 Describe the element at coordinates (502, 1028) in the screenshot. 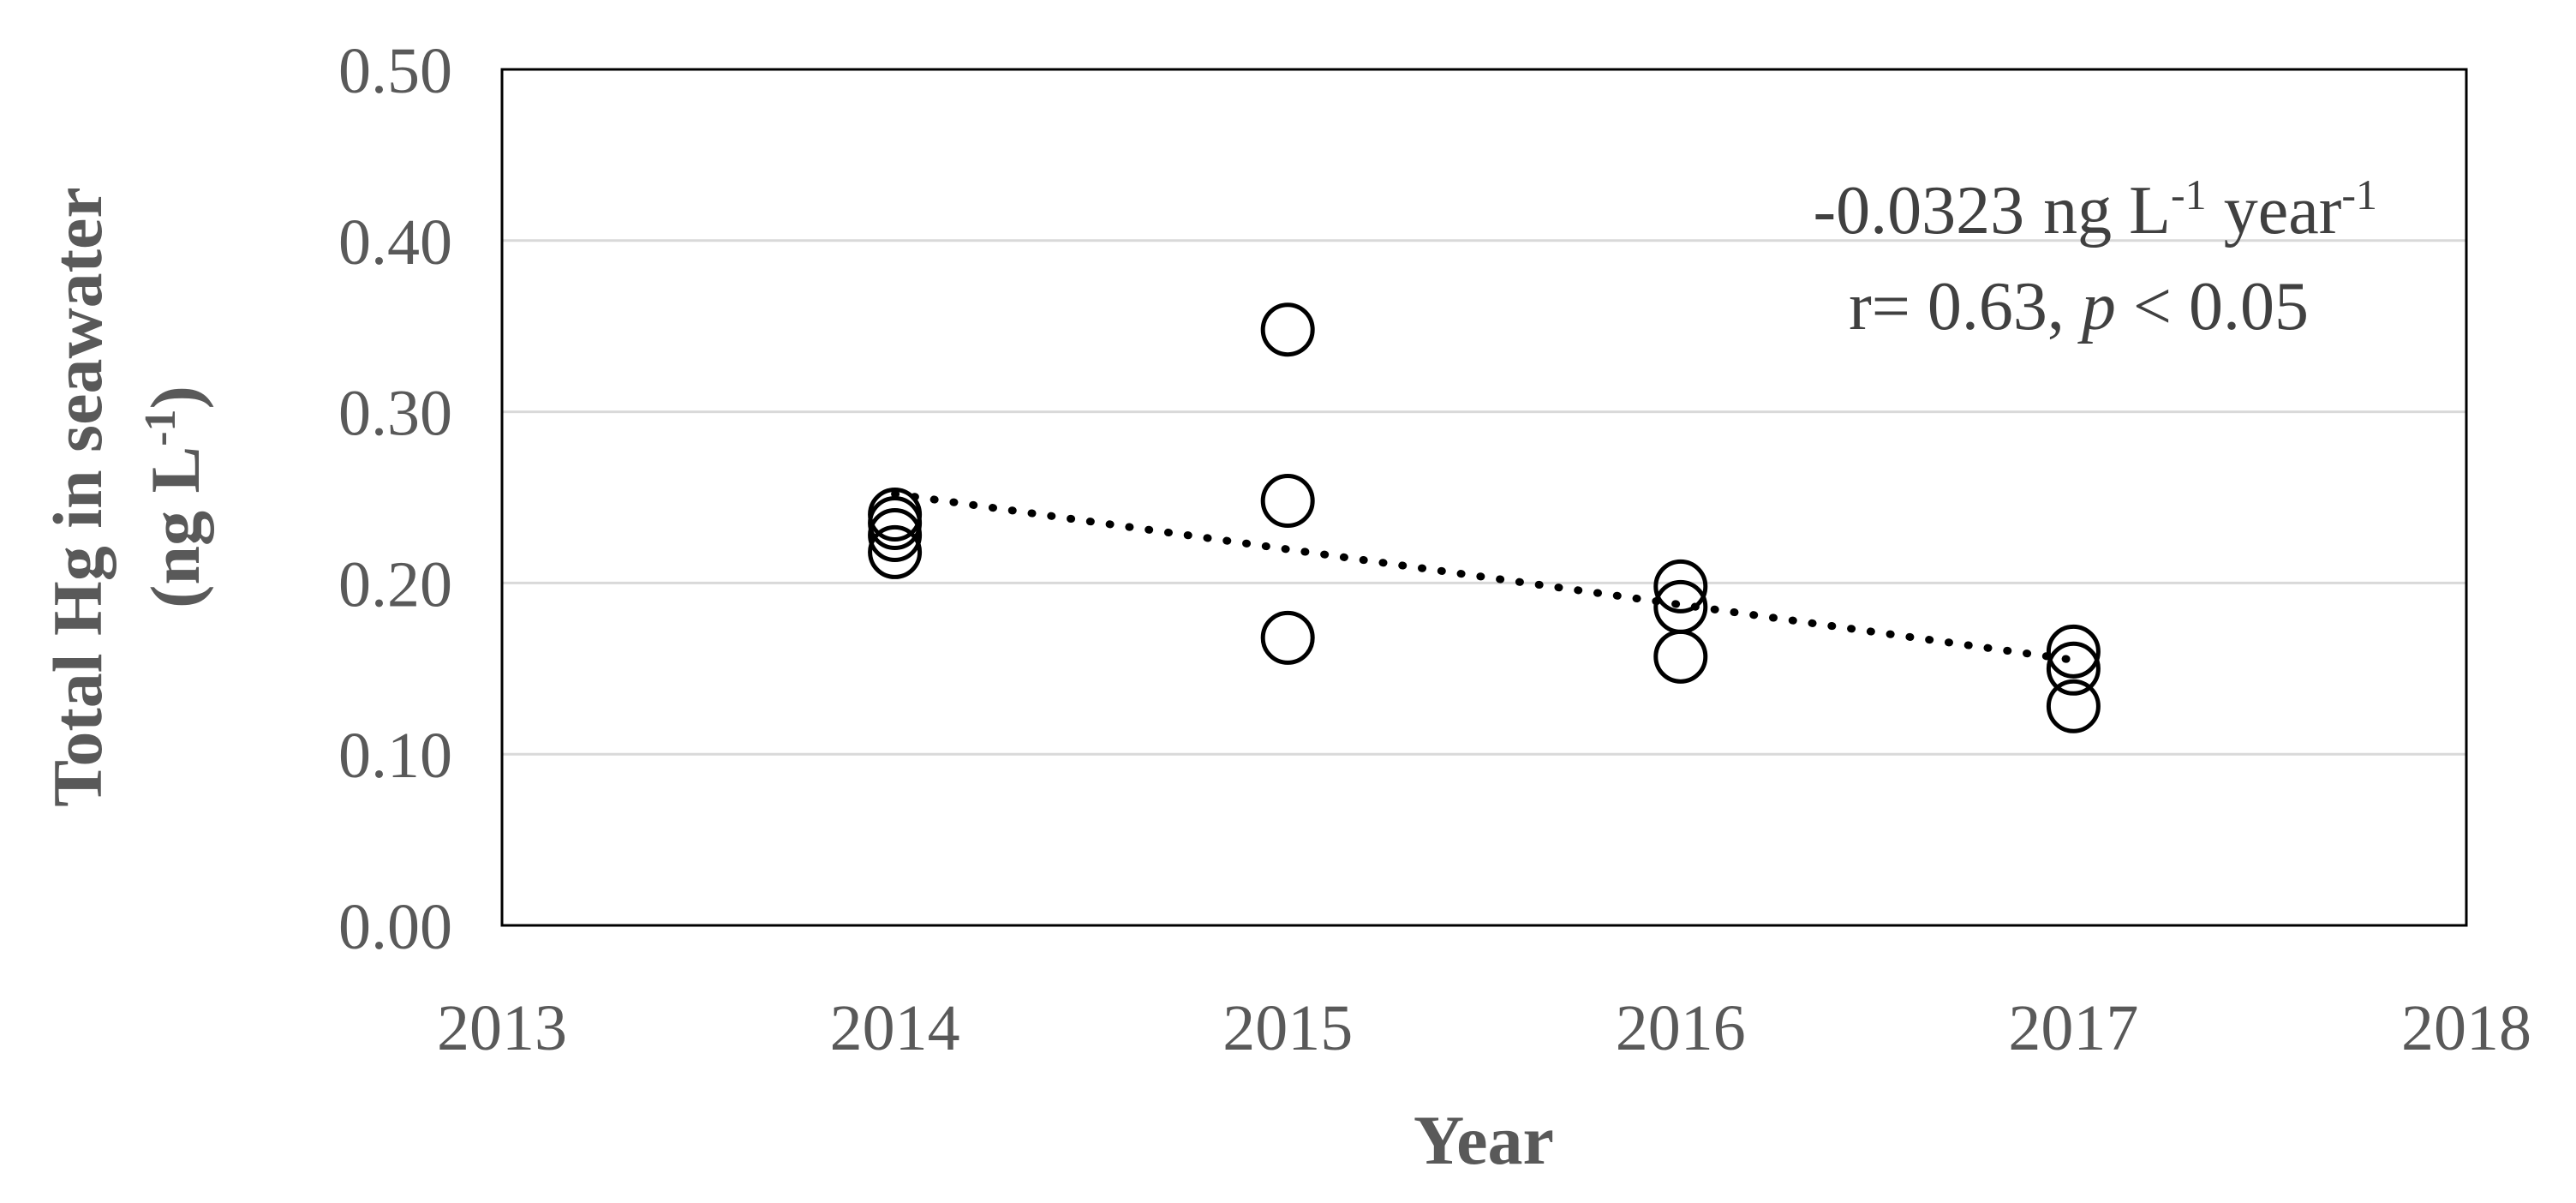

I see `x-tick-label-0: 2013` at that location.